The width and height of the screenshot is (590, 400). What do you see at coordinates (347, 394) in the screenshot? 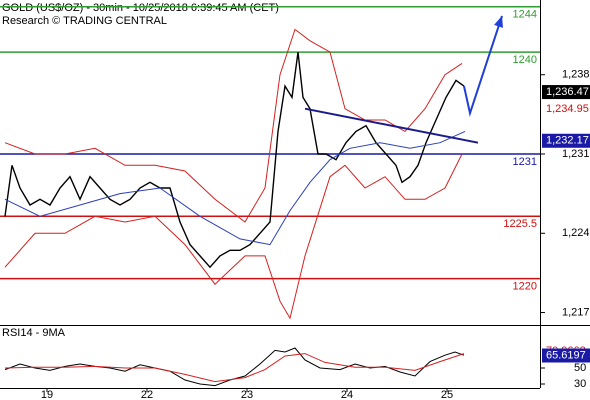
I see `x-tick-label: 24` at bounding box center [347, 394].